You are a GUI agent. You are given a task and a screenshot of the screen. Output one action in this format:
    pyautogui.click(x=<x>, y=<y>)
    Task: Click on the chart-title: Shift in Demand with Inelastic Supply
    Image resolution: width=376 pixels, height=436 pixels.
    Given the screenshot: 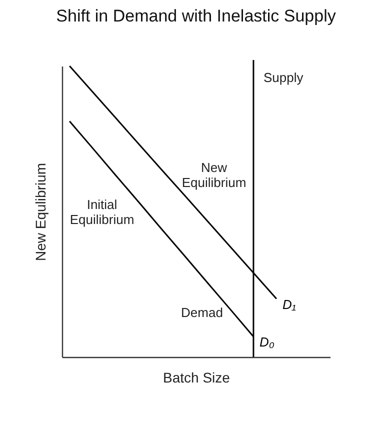 What is the action you would take?
    pyautogui.click(x=196, y=16)
    